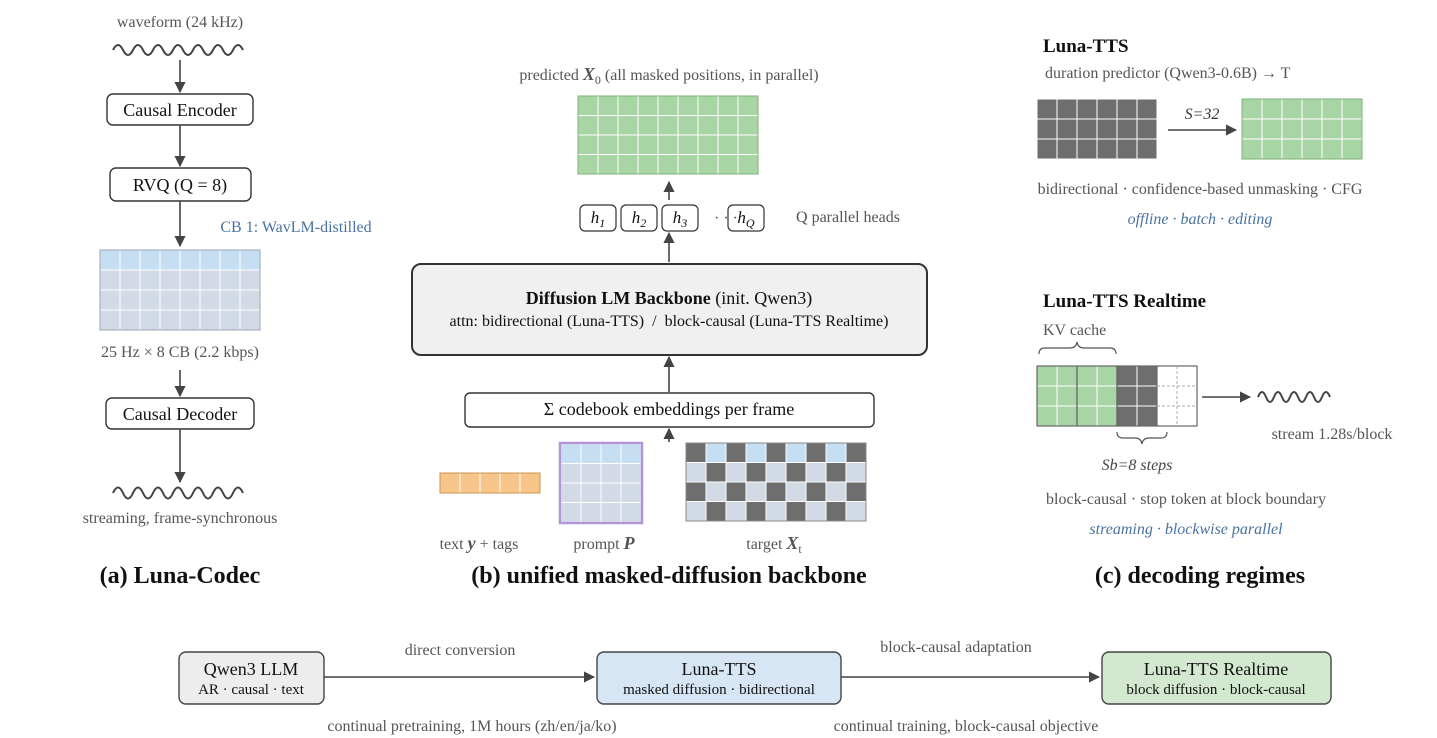 The image size is (1437, 738). What do you see at coordinates (180, 22) in the screenshot?
I see `waveform-label: waveform (24 kHz)` at bounding box center [180, 22].